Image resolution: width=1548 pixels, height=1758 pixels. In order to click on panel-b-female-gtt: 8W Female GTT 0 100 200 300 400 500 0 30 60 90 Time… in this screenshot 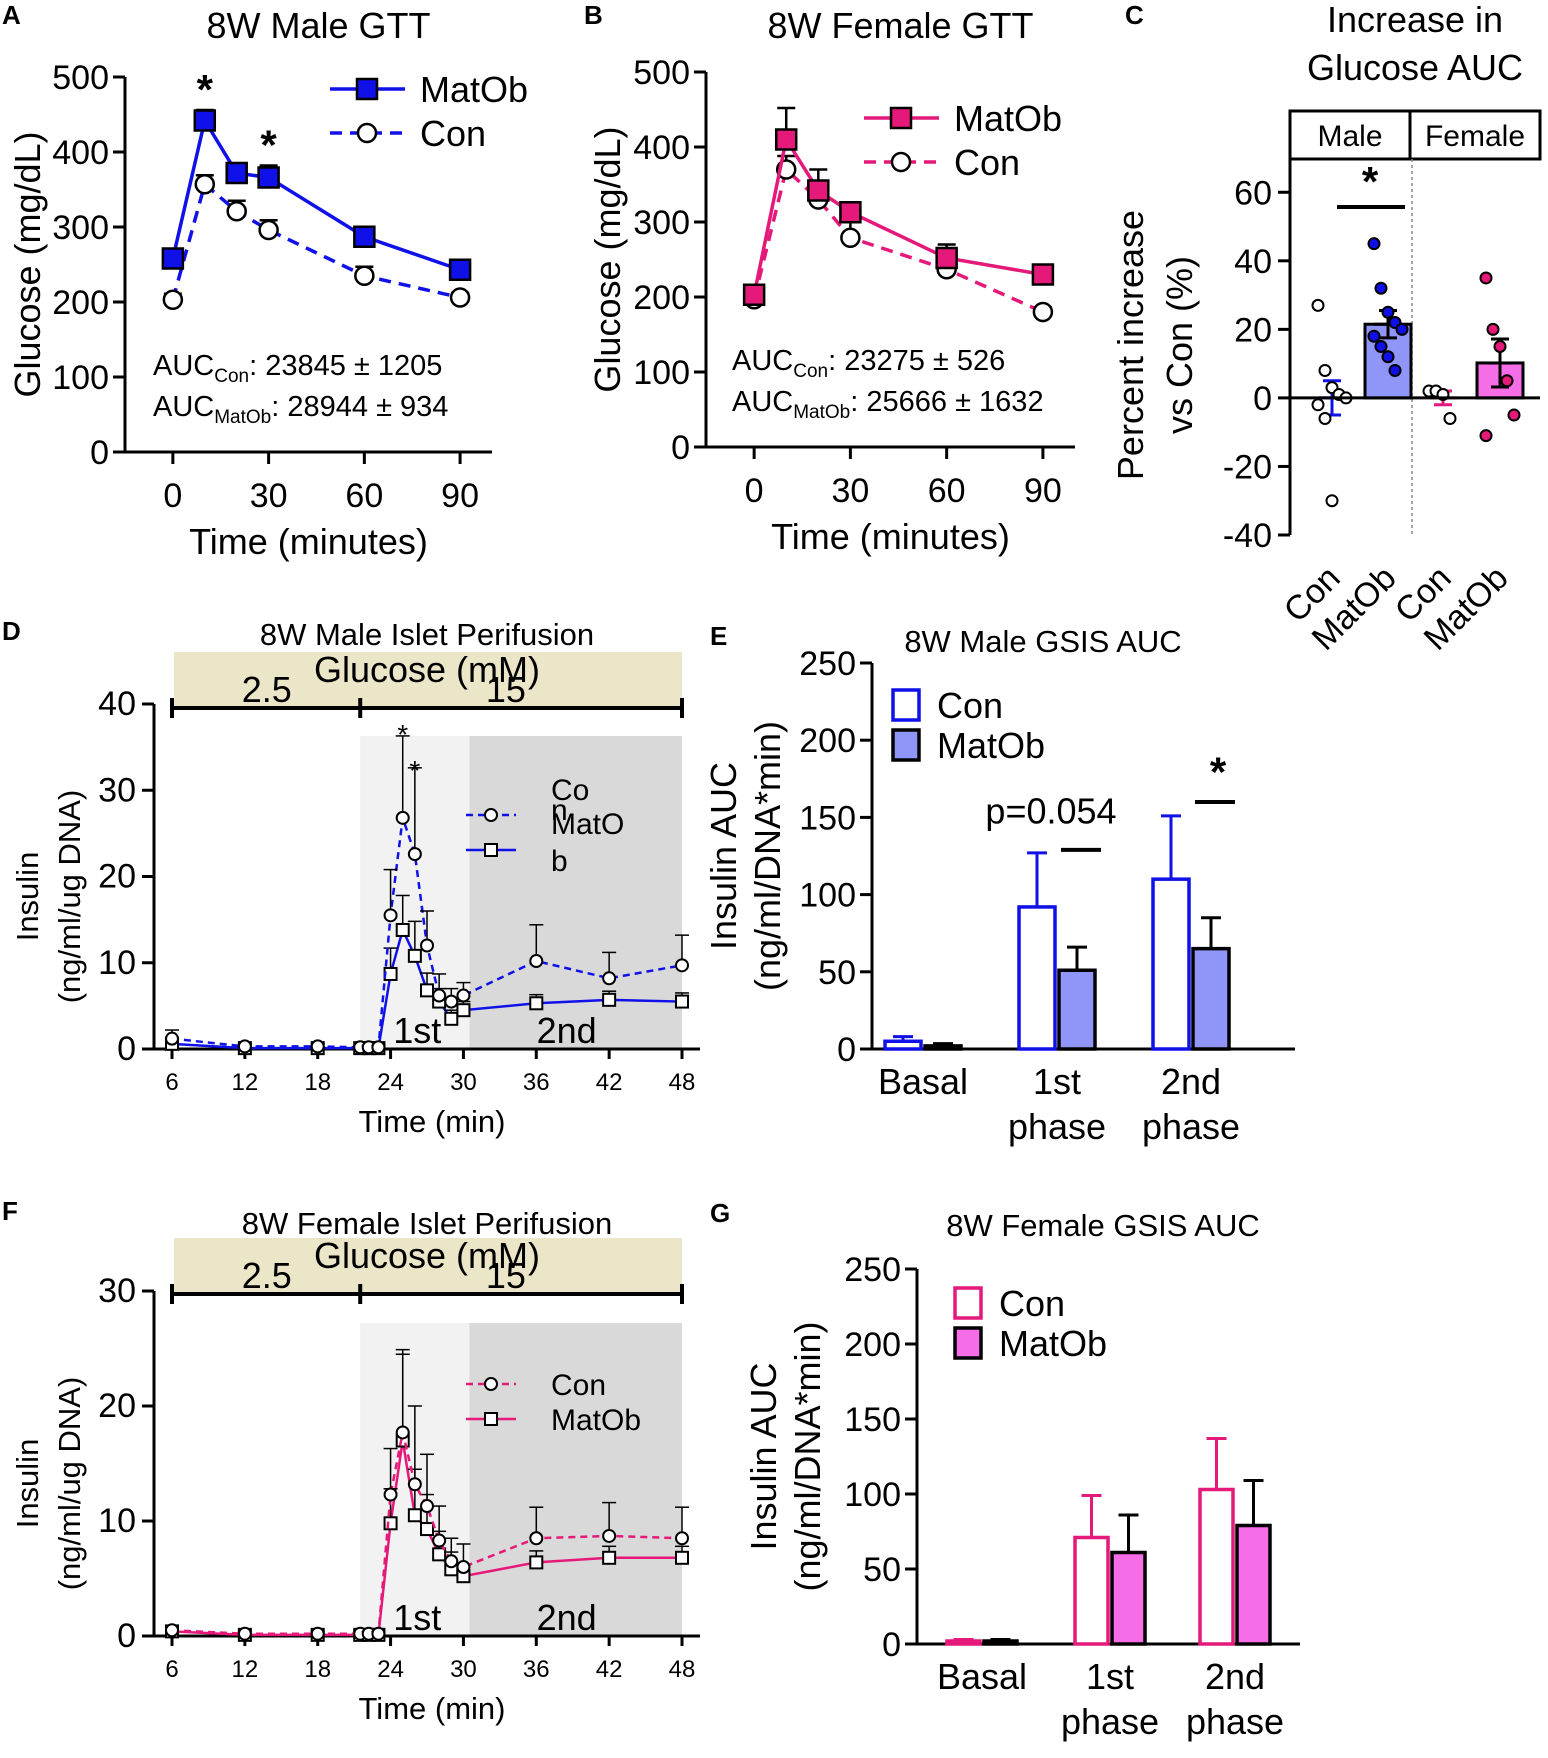, I will do `click(831, 281)`.